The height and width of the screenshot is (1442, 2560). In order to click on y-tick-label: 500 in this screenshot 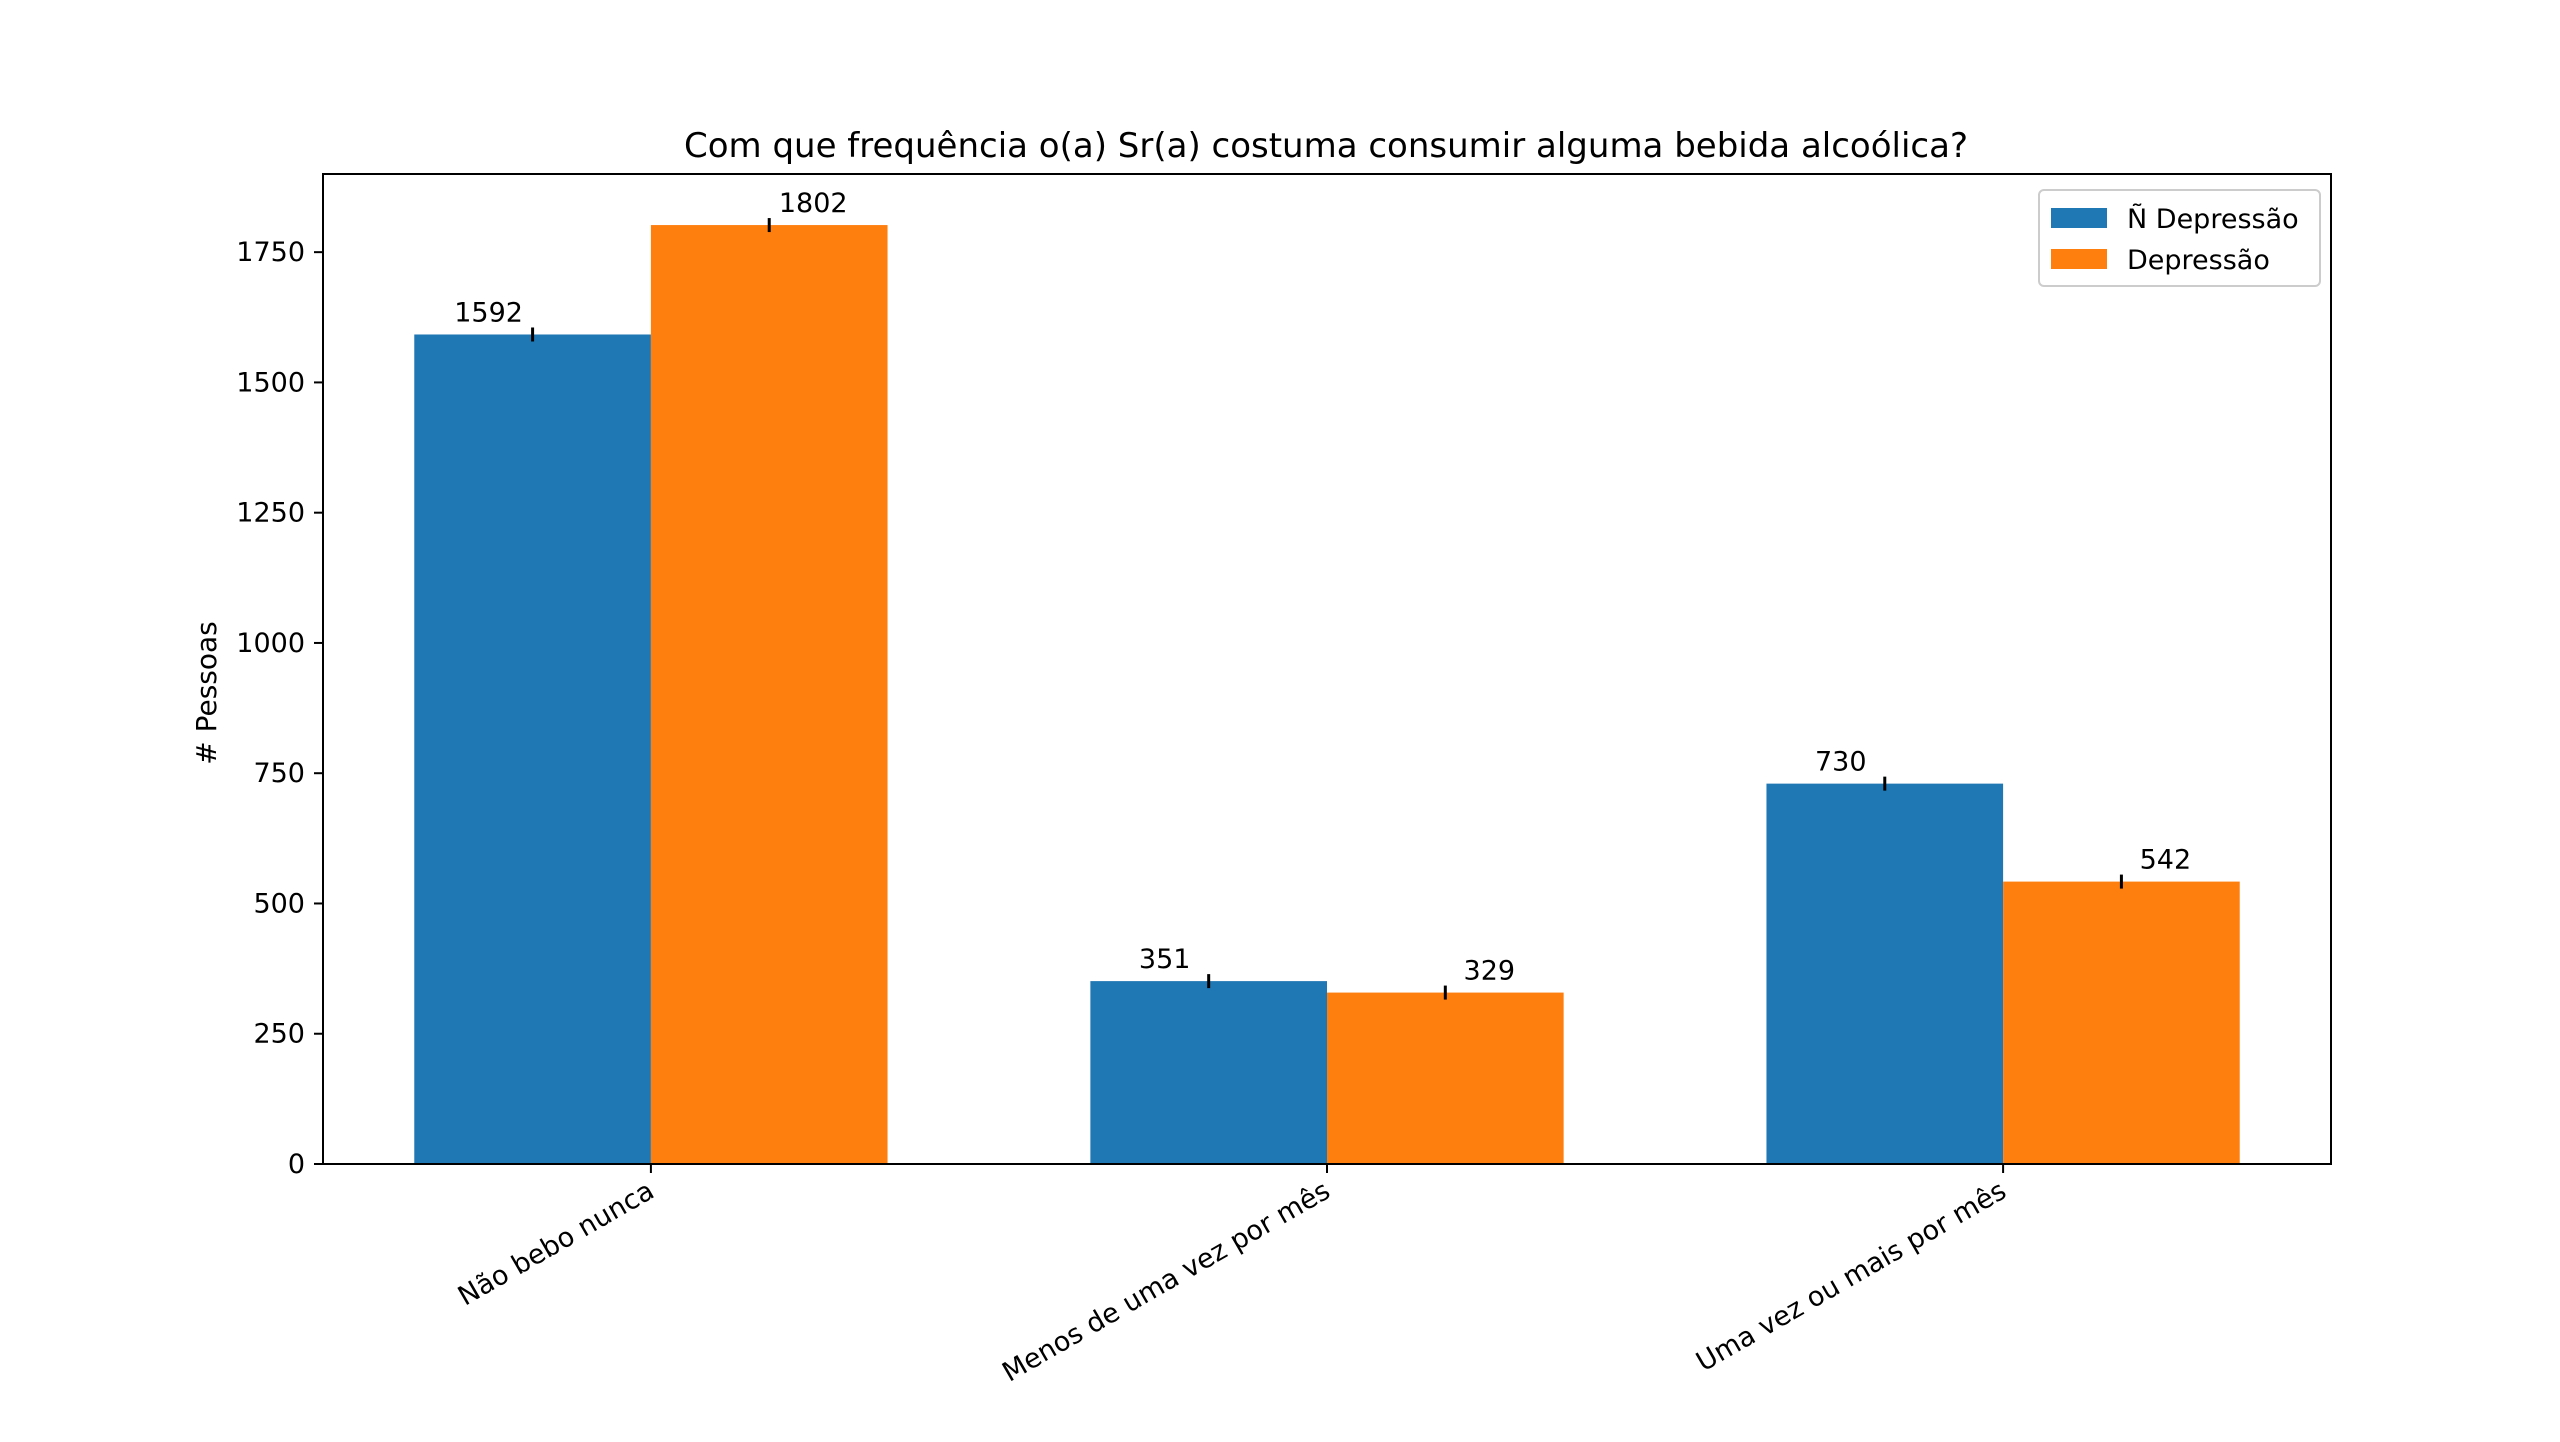, I will do `click(279, 903)`.